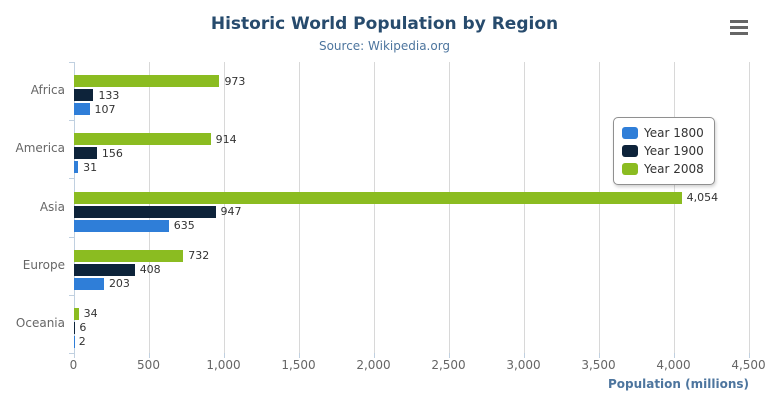 This screenshot has width=769, height=416. Describe the element at coordinates (223, 365) in the screenshot. I see `x-axis-tick-label: 1,000` at that location.